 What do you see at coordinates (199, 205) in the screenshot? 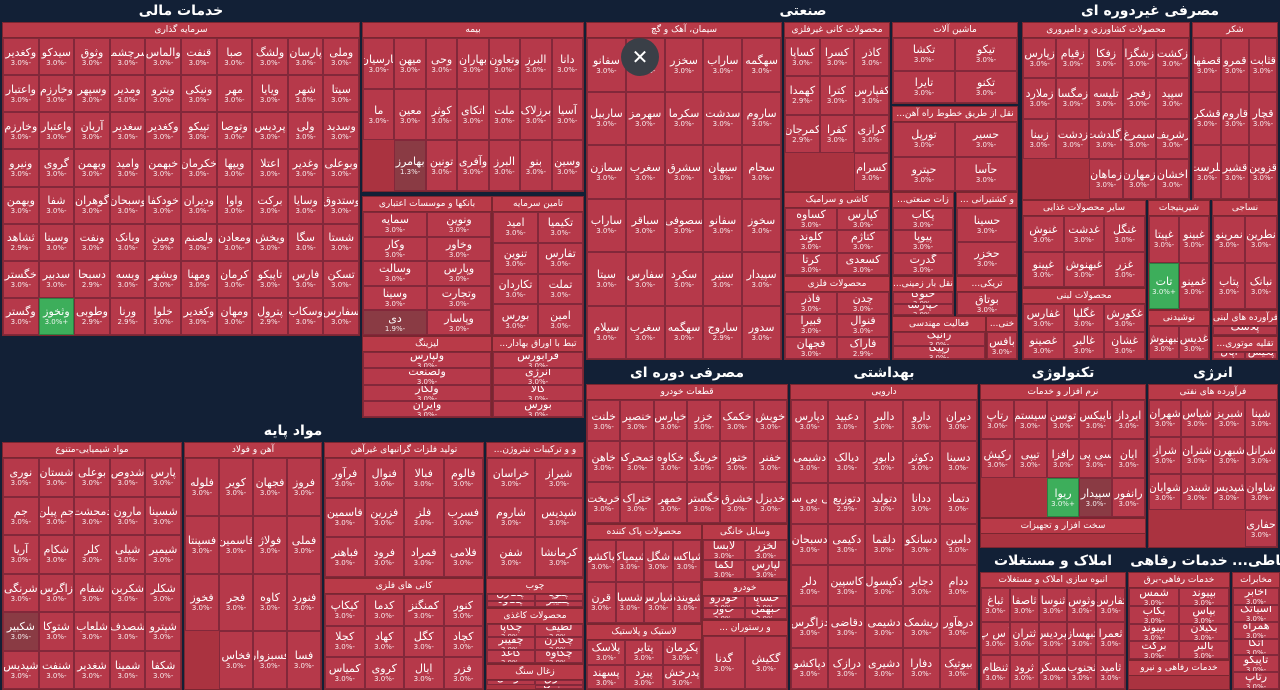
I see `stock-tile: ودیران -3.0%` at bounding box center [199, 205].